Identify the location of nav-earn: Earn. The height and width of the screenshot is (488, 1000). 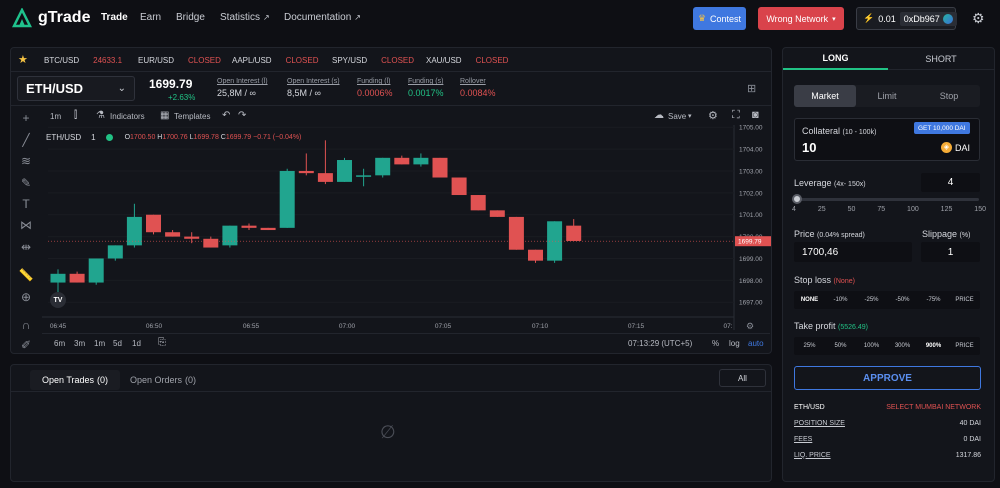
(150, 17).